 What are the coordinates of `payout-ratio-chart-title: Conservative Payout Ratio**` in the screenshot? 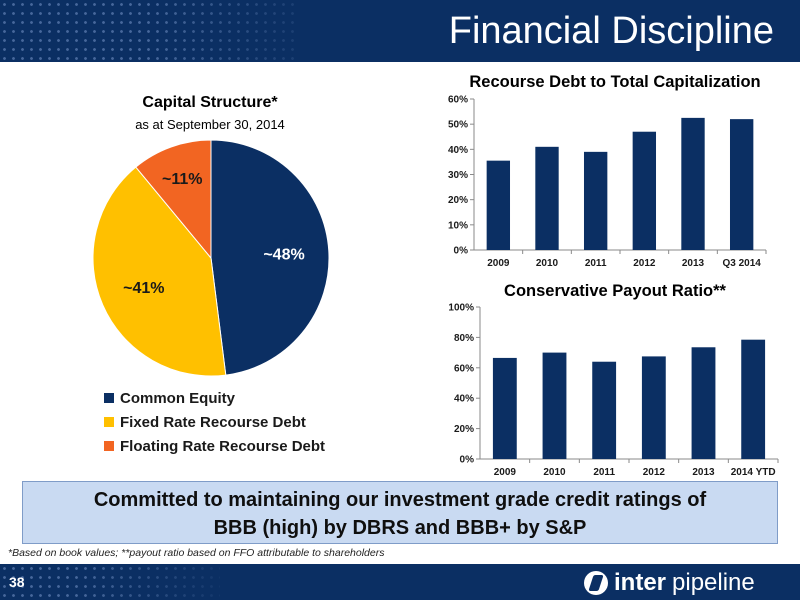 It's located at (615, 291).